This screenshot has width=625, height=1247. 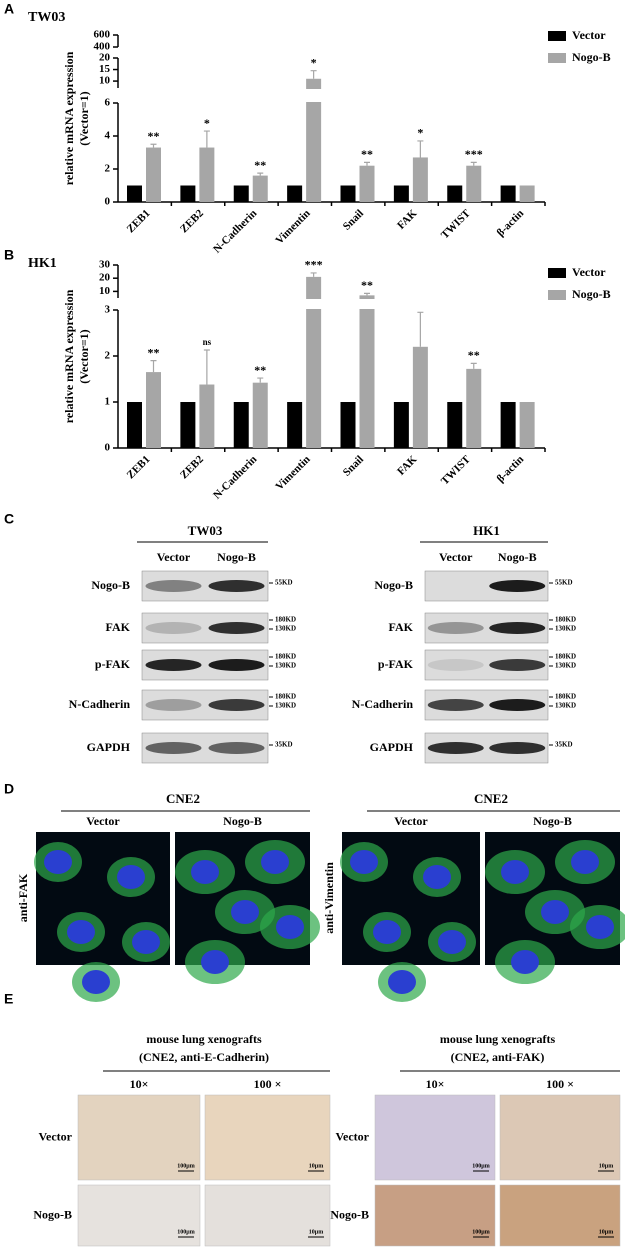 What do you see at coordinates (393, 585) in the screenshot?
I see `blot-row-label: Nogo-B` at bounding box center [393, 585].